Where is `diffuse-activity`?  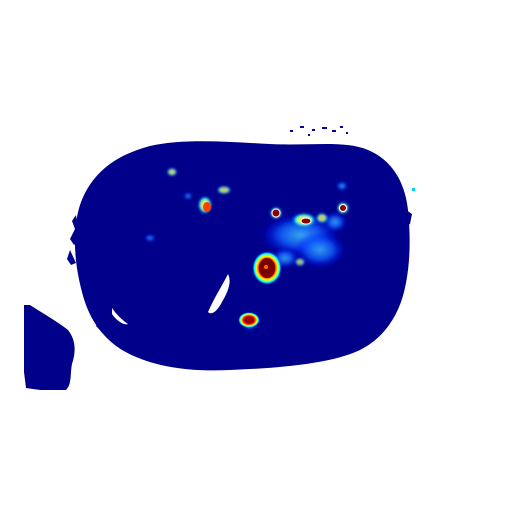
diffuse-activity is located at coordinates (246, 249).